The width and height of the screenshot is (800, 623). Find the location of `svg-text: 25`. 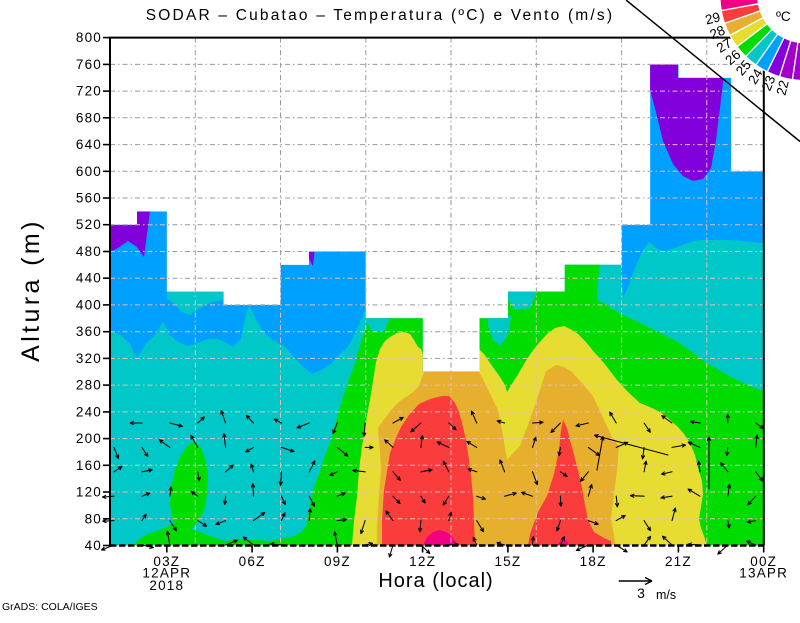

svg-text: 25 is located at coordinates (743, 67).